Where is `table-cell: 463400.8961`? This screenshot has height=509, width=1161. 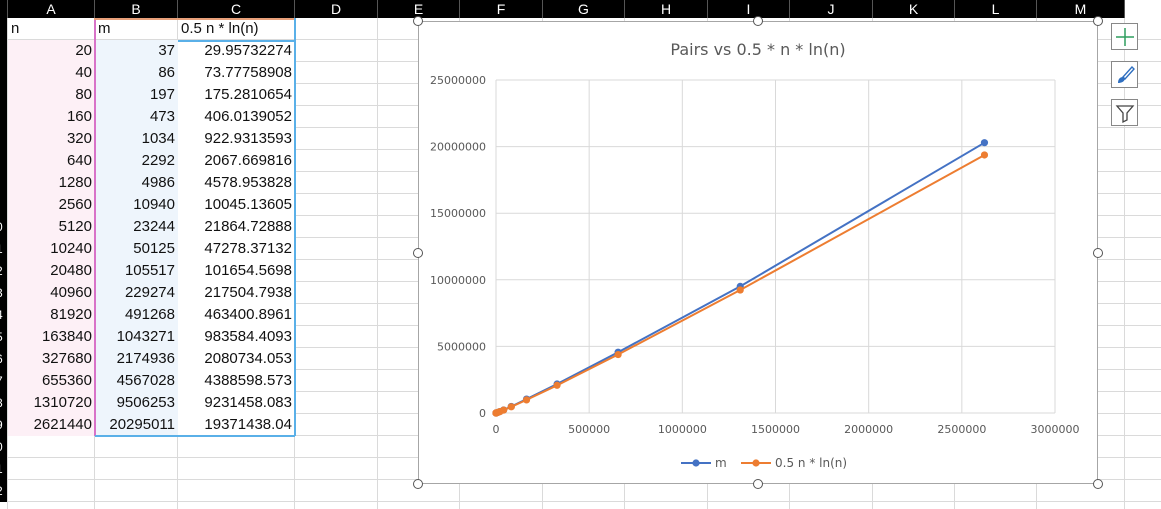 table-cell: 463400.8961 is located at coordinates (236, 315).